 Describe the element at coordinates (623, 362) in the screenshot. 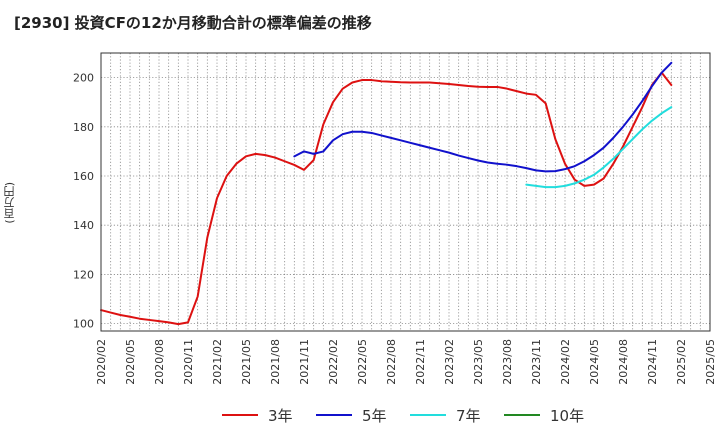

I see `x-tick-label: 2024/08` at that location.